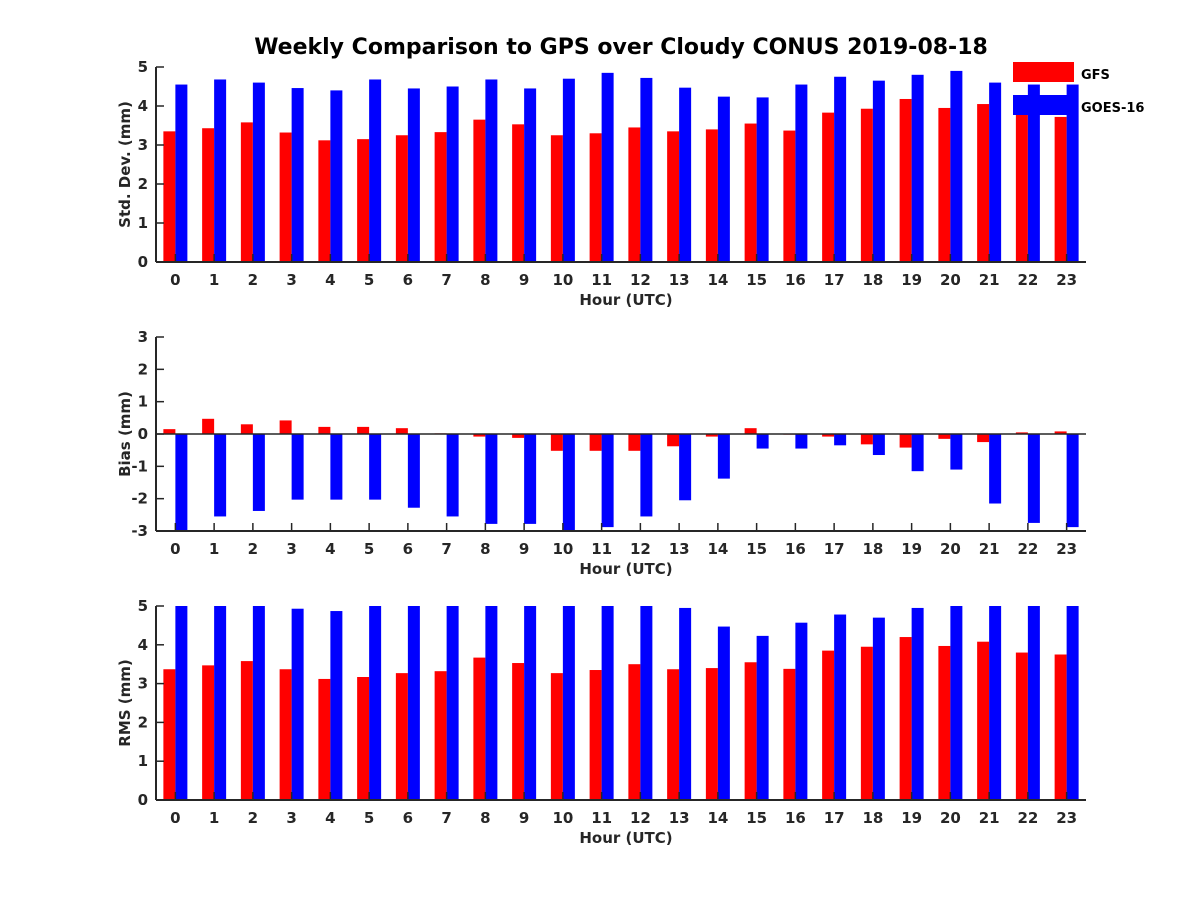 The height and width of the screenshot is (900, 1200). I want to click on x-tick-label: 19, so click(911, 818).